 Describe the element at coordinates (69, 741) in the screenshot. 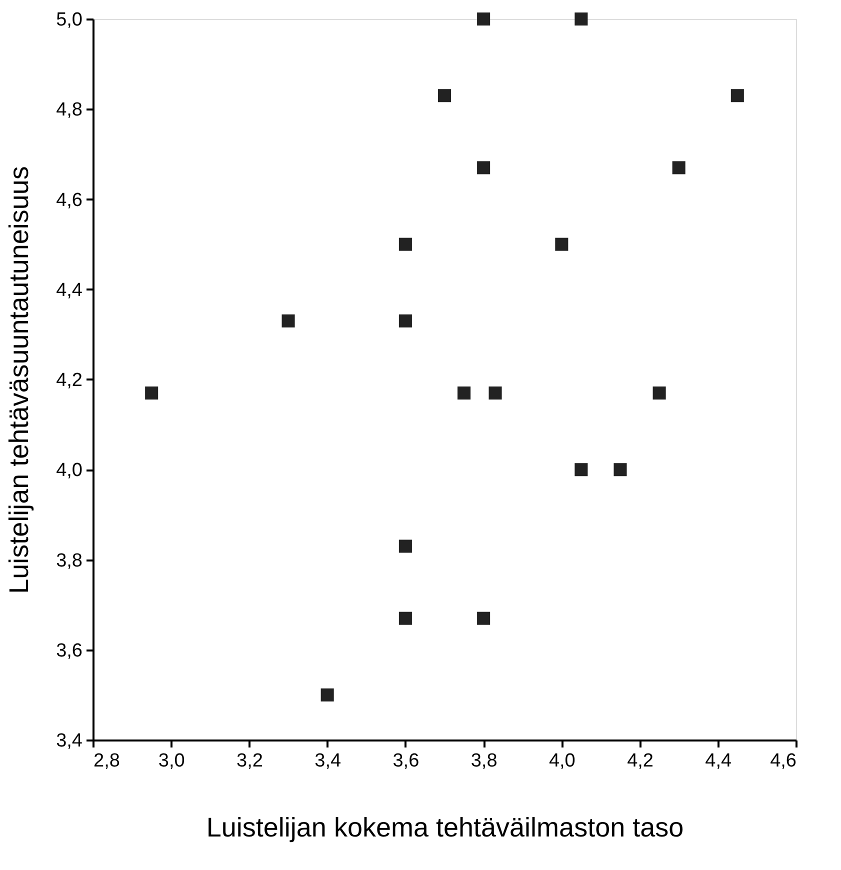

I see `y-tick-label: 3,4` at that location.